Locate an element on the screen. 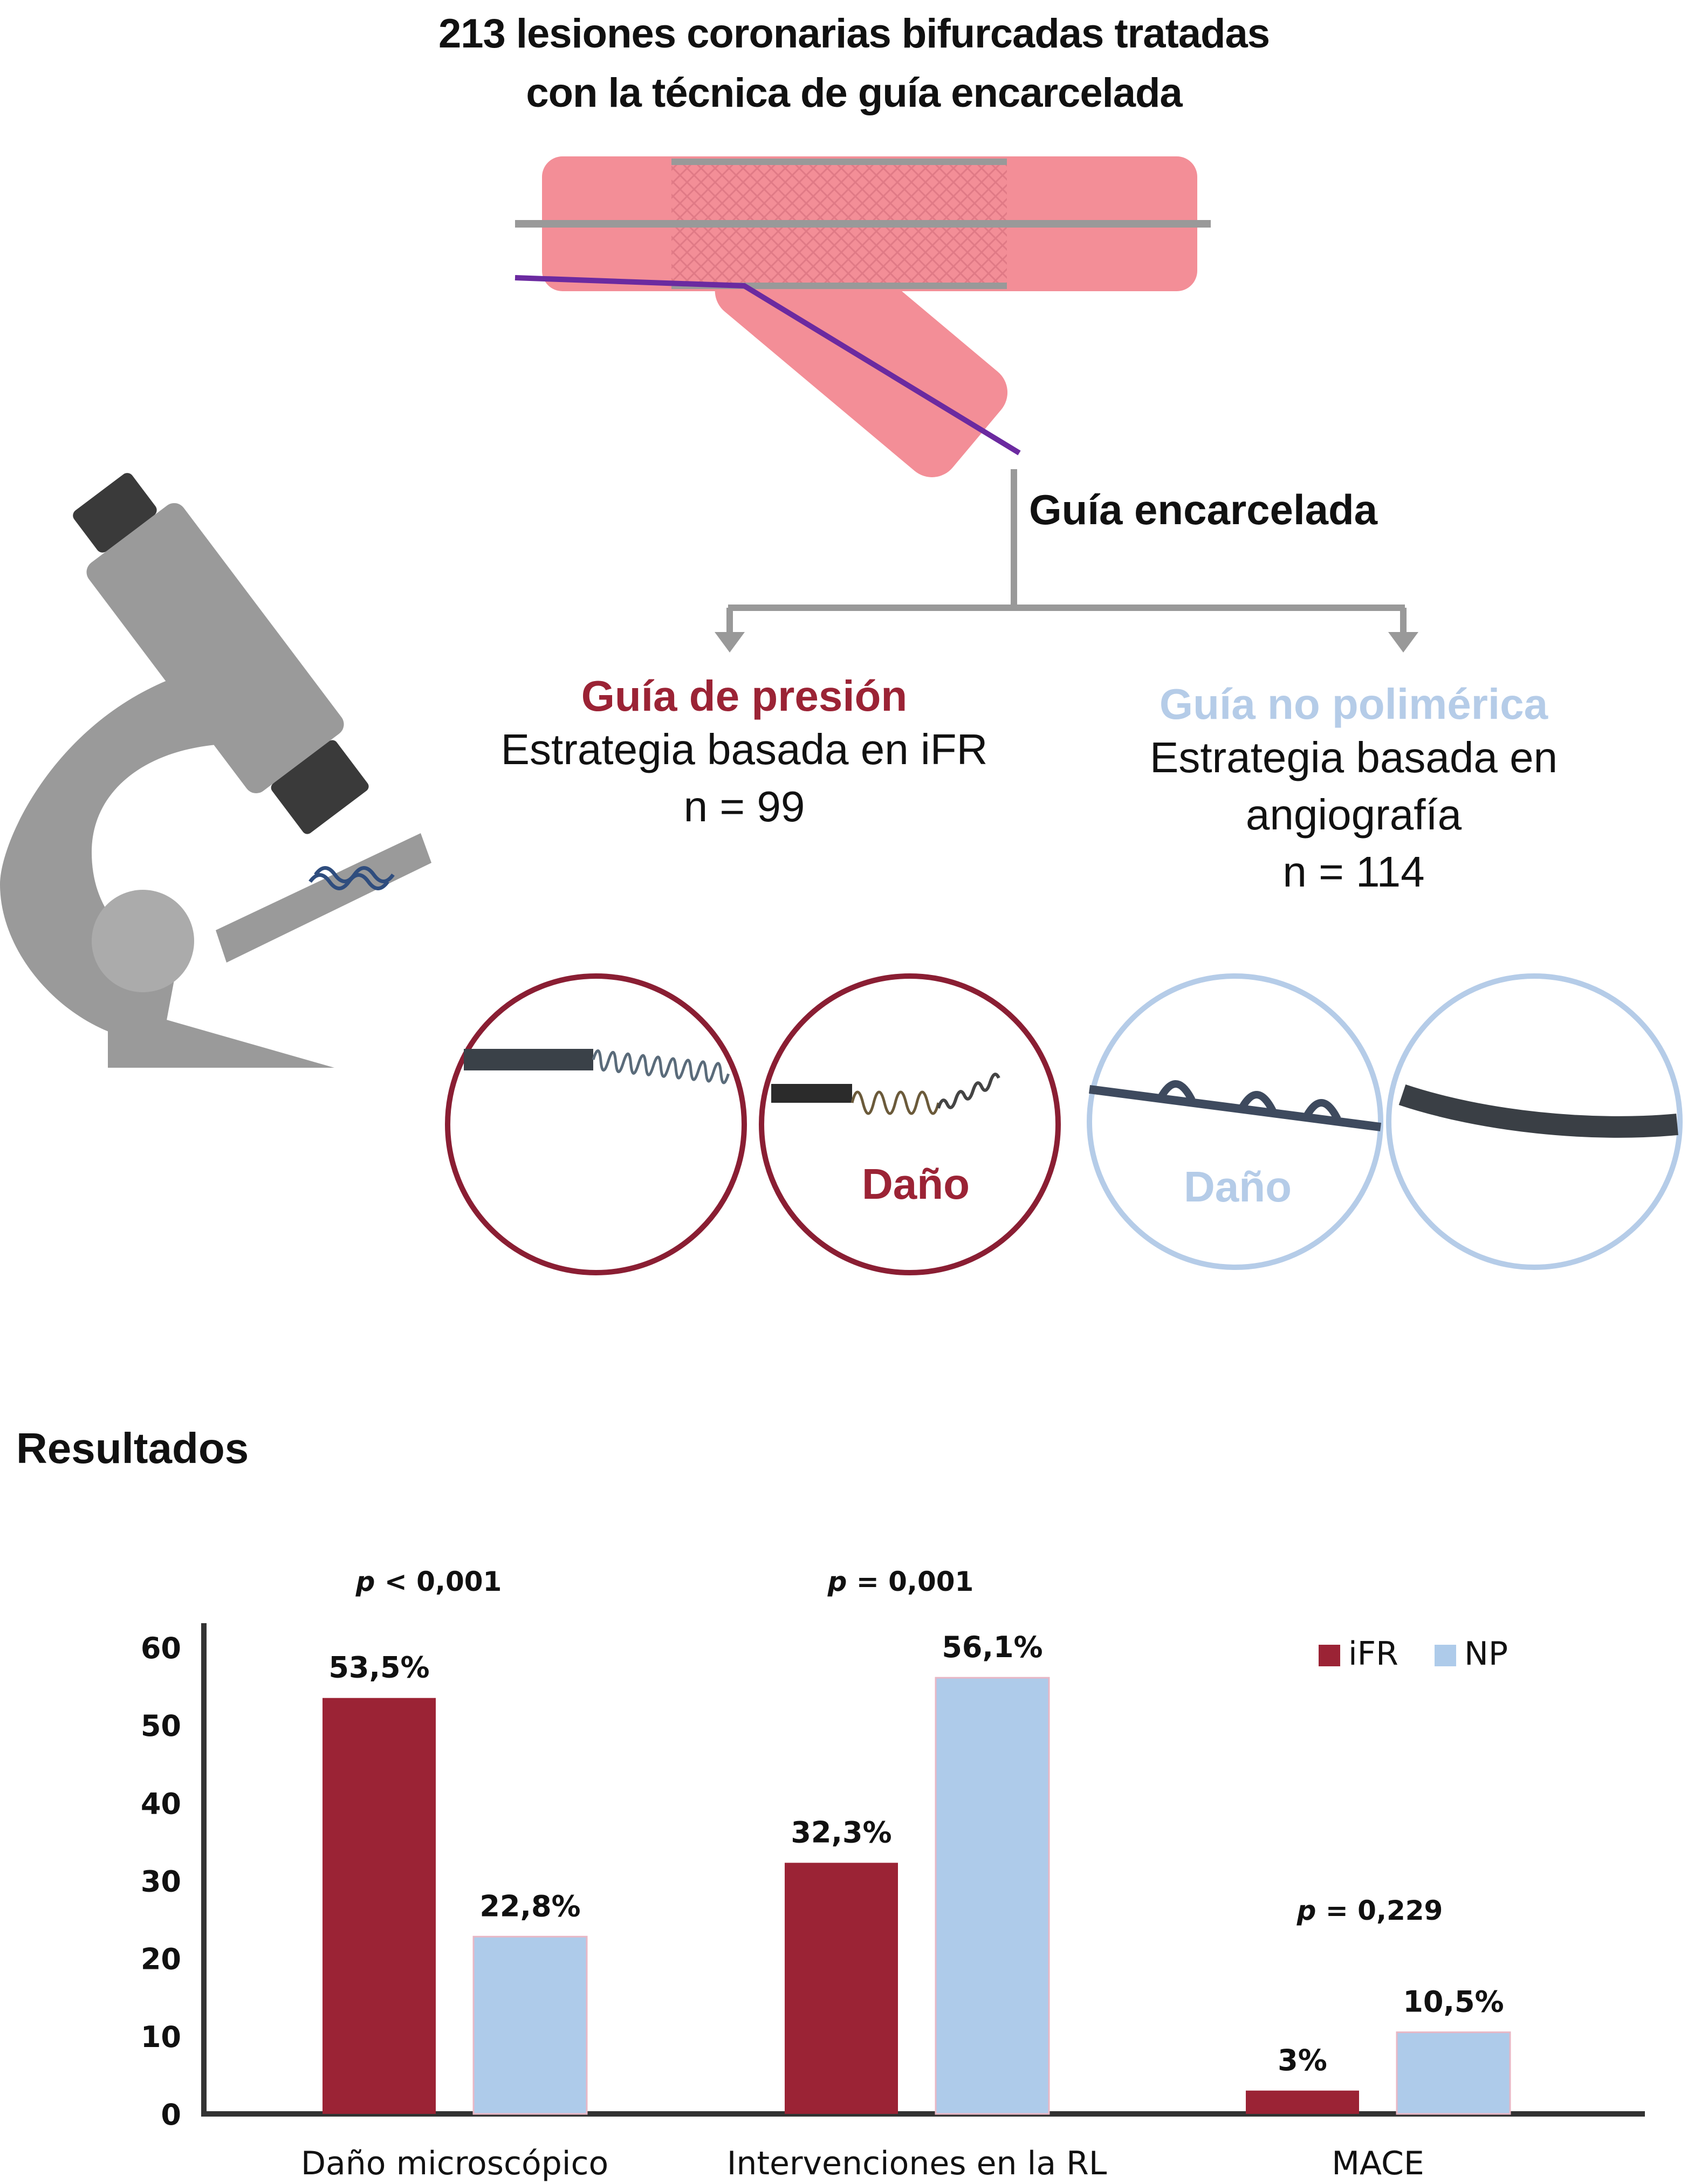 The width and height of the screenshot is (1708, 2184). legend-label-ifr: iFR is located at coordinates (1373, 1654).